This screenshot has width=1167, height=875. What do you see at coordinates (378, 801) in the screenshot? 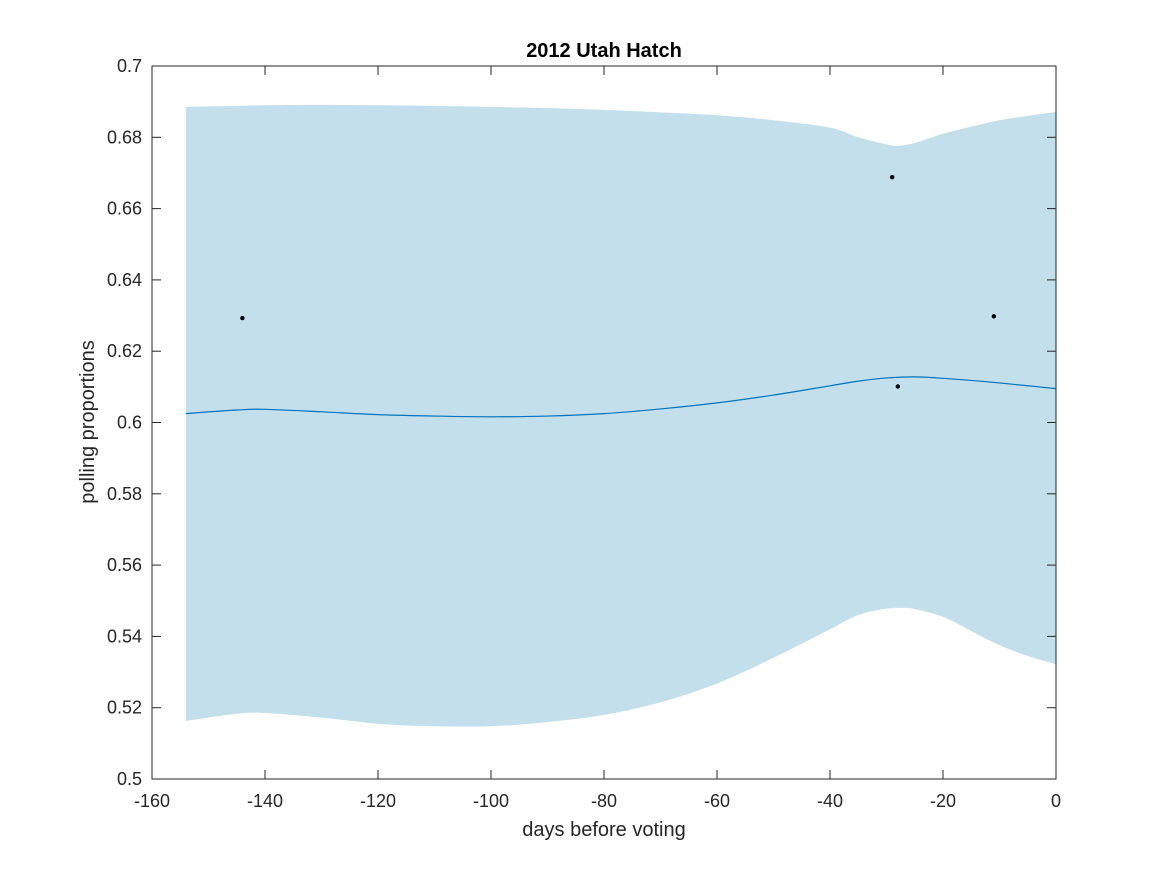
I see `x-tick-label: -120` at bounding box center [378, 801].